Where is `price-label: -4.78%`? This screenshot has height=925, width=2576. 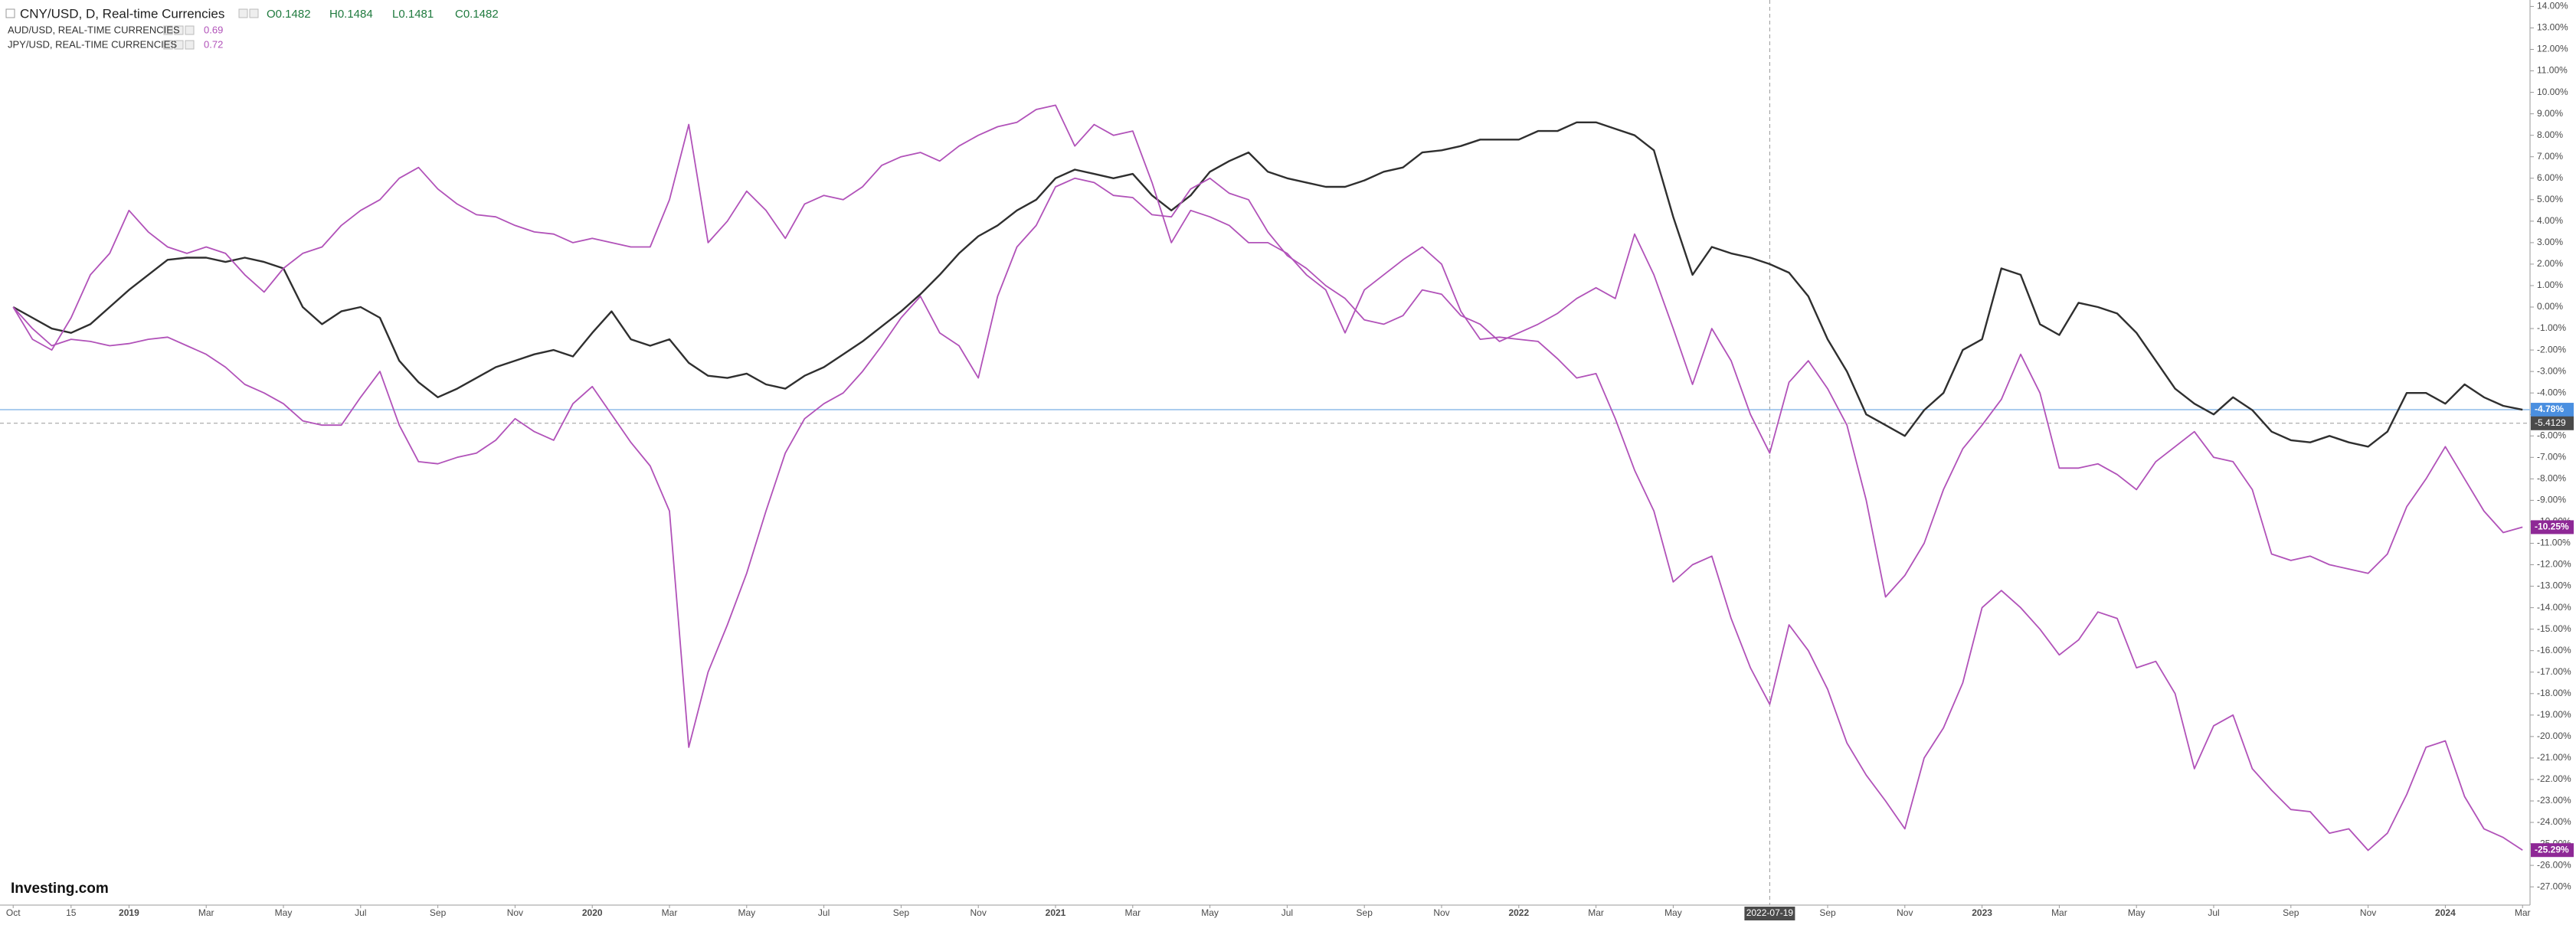 price-label: -4.78% is located at coordinates (2549, 409).